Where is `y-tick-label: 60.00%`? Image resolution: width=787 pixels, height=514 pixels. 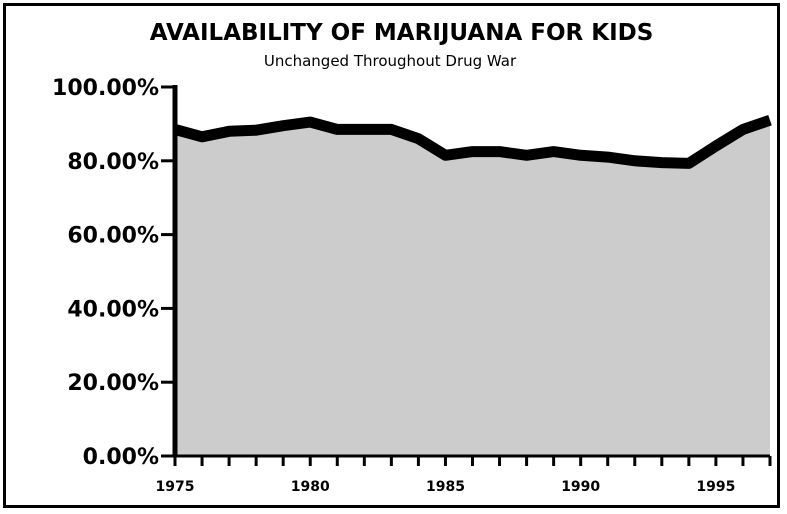 y-tick-label: 60.00% is located at coordinates (113, 236).